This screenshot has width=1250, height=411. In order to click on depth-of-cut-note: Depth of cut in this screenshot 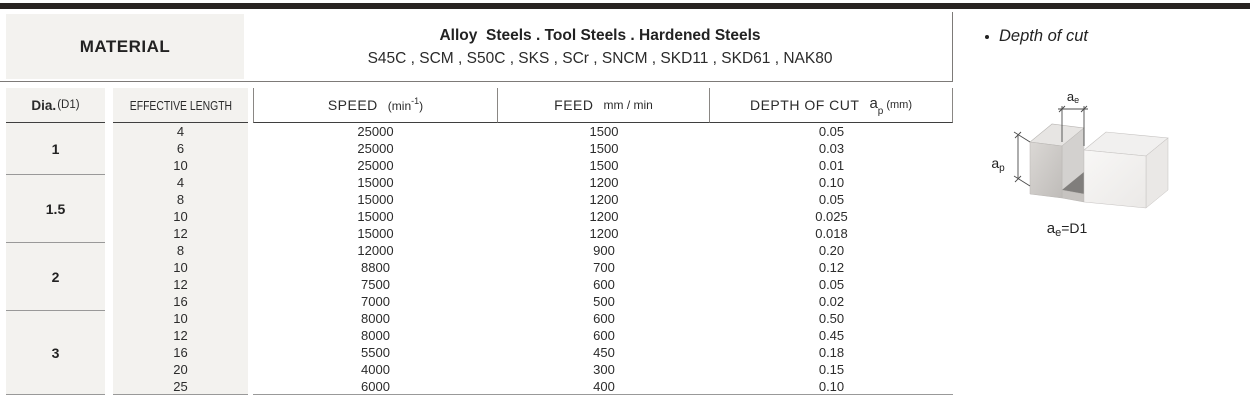, I will do `click(1036, 36)`.